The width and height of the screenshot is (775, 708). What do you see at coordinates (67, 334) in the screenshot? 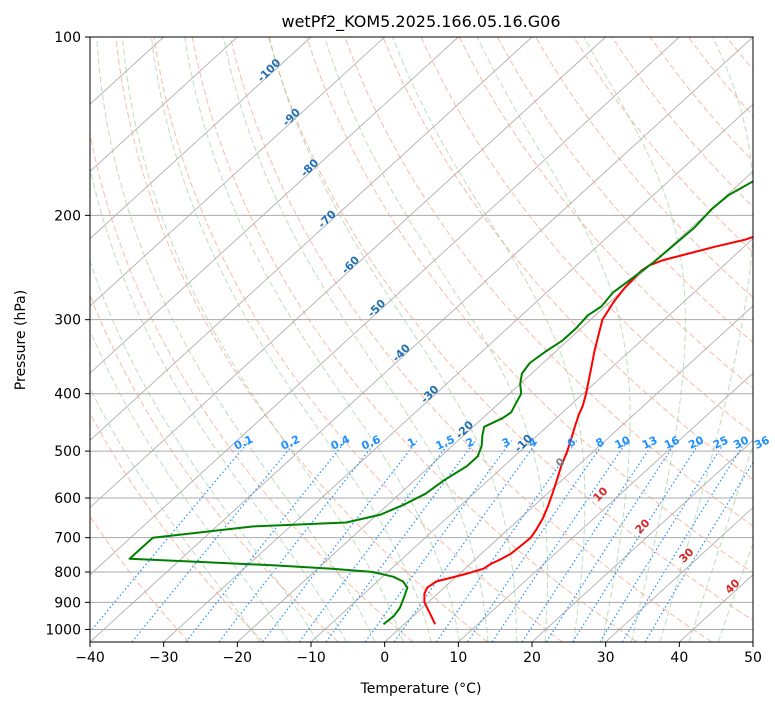
I see `y-axis: 100 200 300 400 500 600 700 800 900 1000` at bounding box center [67, 334].